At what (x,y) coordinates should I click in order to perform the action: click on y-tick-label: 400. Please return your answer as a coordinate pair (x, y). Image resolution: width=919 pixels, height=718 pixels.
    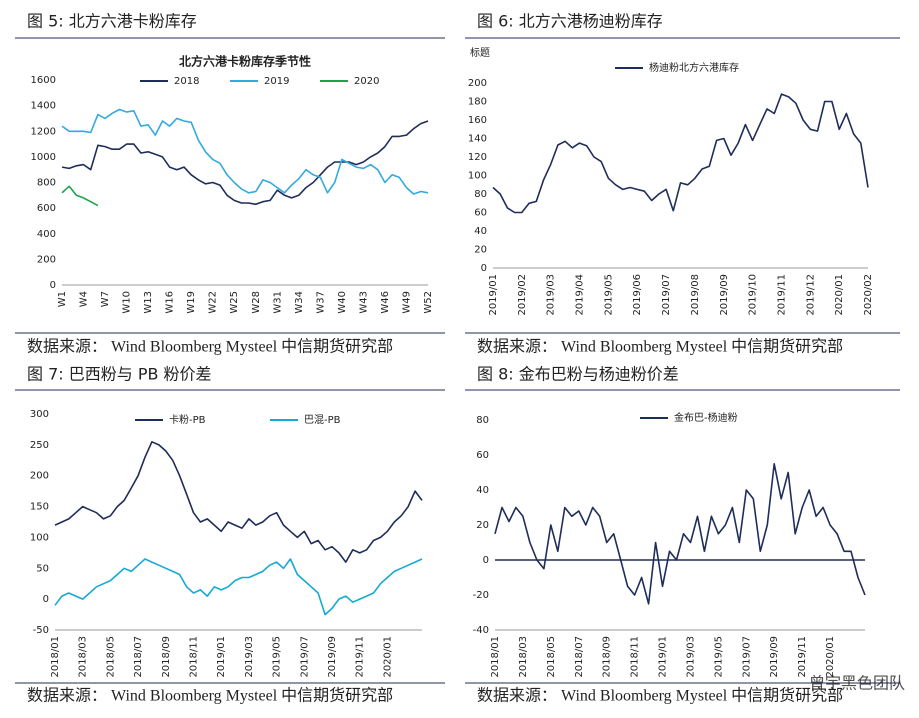
    Looking at the image, I should click on (46, 234).